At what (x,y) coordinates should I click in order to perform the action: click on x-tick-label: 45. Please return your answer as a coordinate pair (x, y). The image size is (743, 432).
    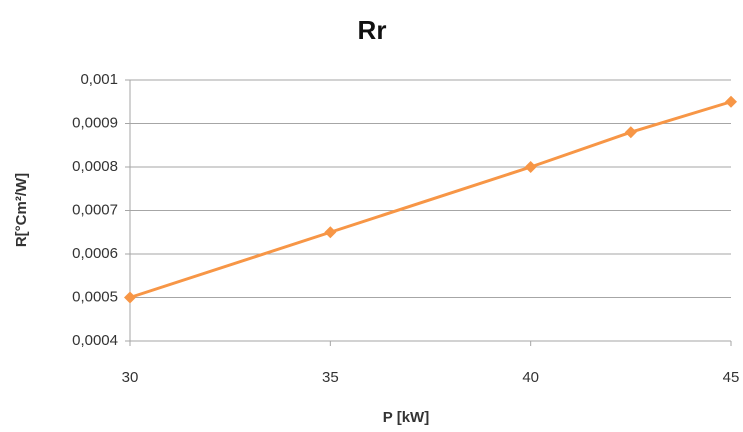
    Looking at the image, I should click on (731, 377).